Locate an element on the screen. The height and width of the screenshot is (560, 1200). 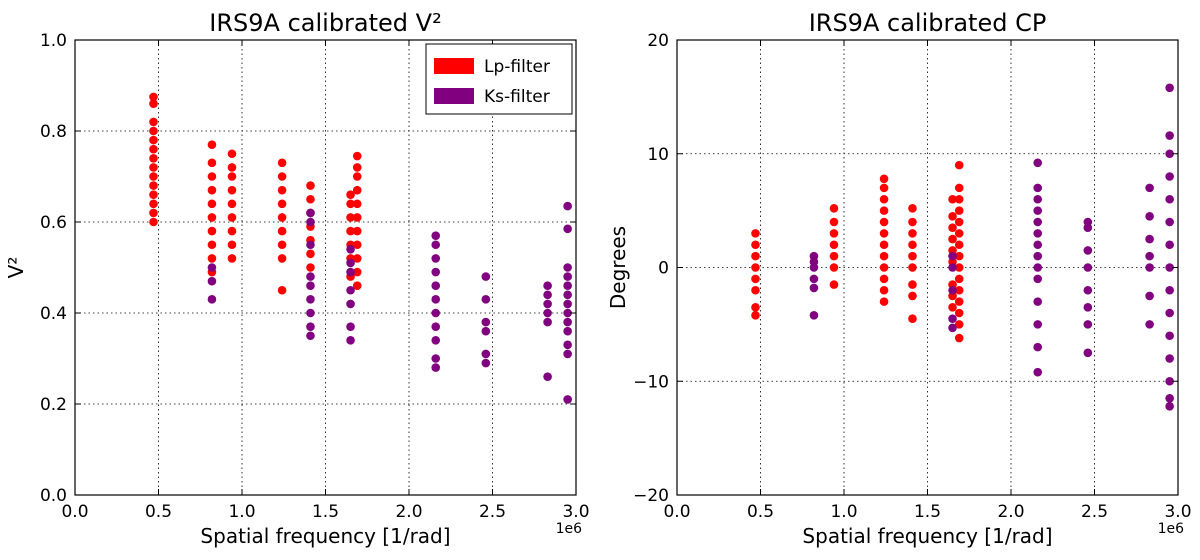
y-tick-label: 0.8 is located at coordinates (53, 132).